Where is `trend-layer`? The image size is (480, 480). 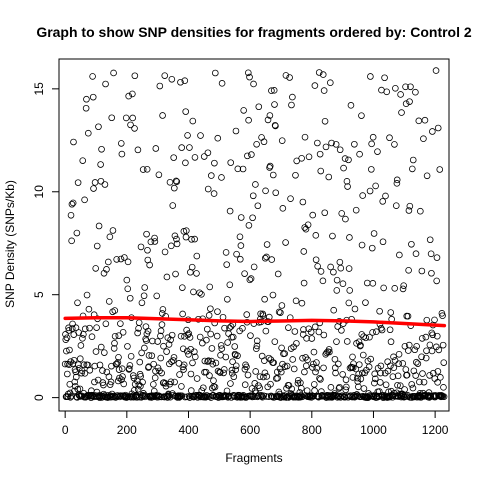
trend-layer is located at coordinates (255, 322).